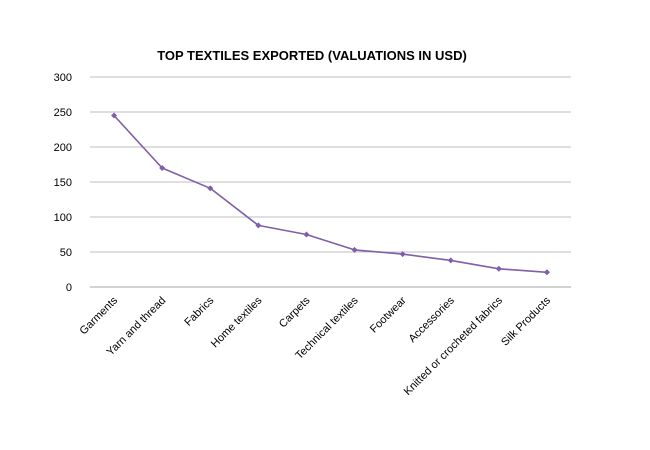  Describe the element at coordinates (69, 288) in the screenshot. I see `y-tick-label: 0` at that location.